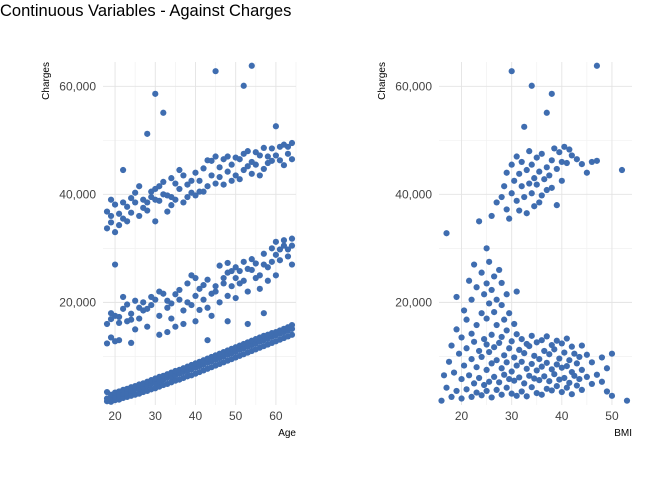  What do you see at coordinates (46, 81) in the screenshot?
I see `y-axis-title: Charges` at bounding box center [46, 81].